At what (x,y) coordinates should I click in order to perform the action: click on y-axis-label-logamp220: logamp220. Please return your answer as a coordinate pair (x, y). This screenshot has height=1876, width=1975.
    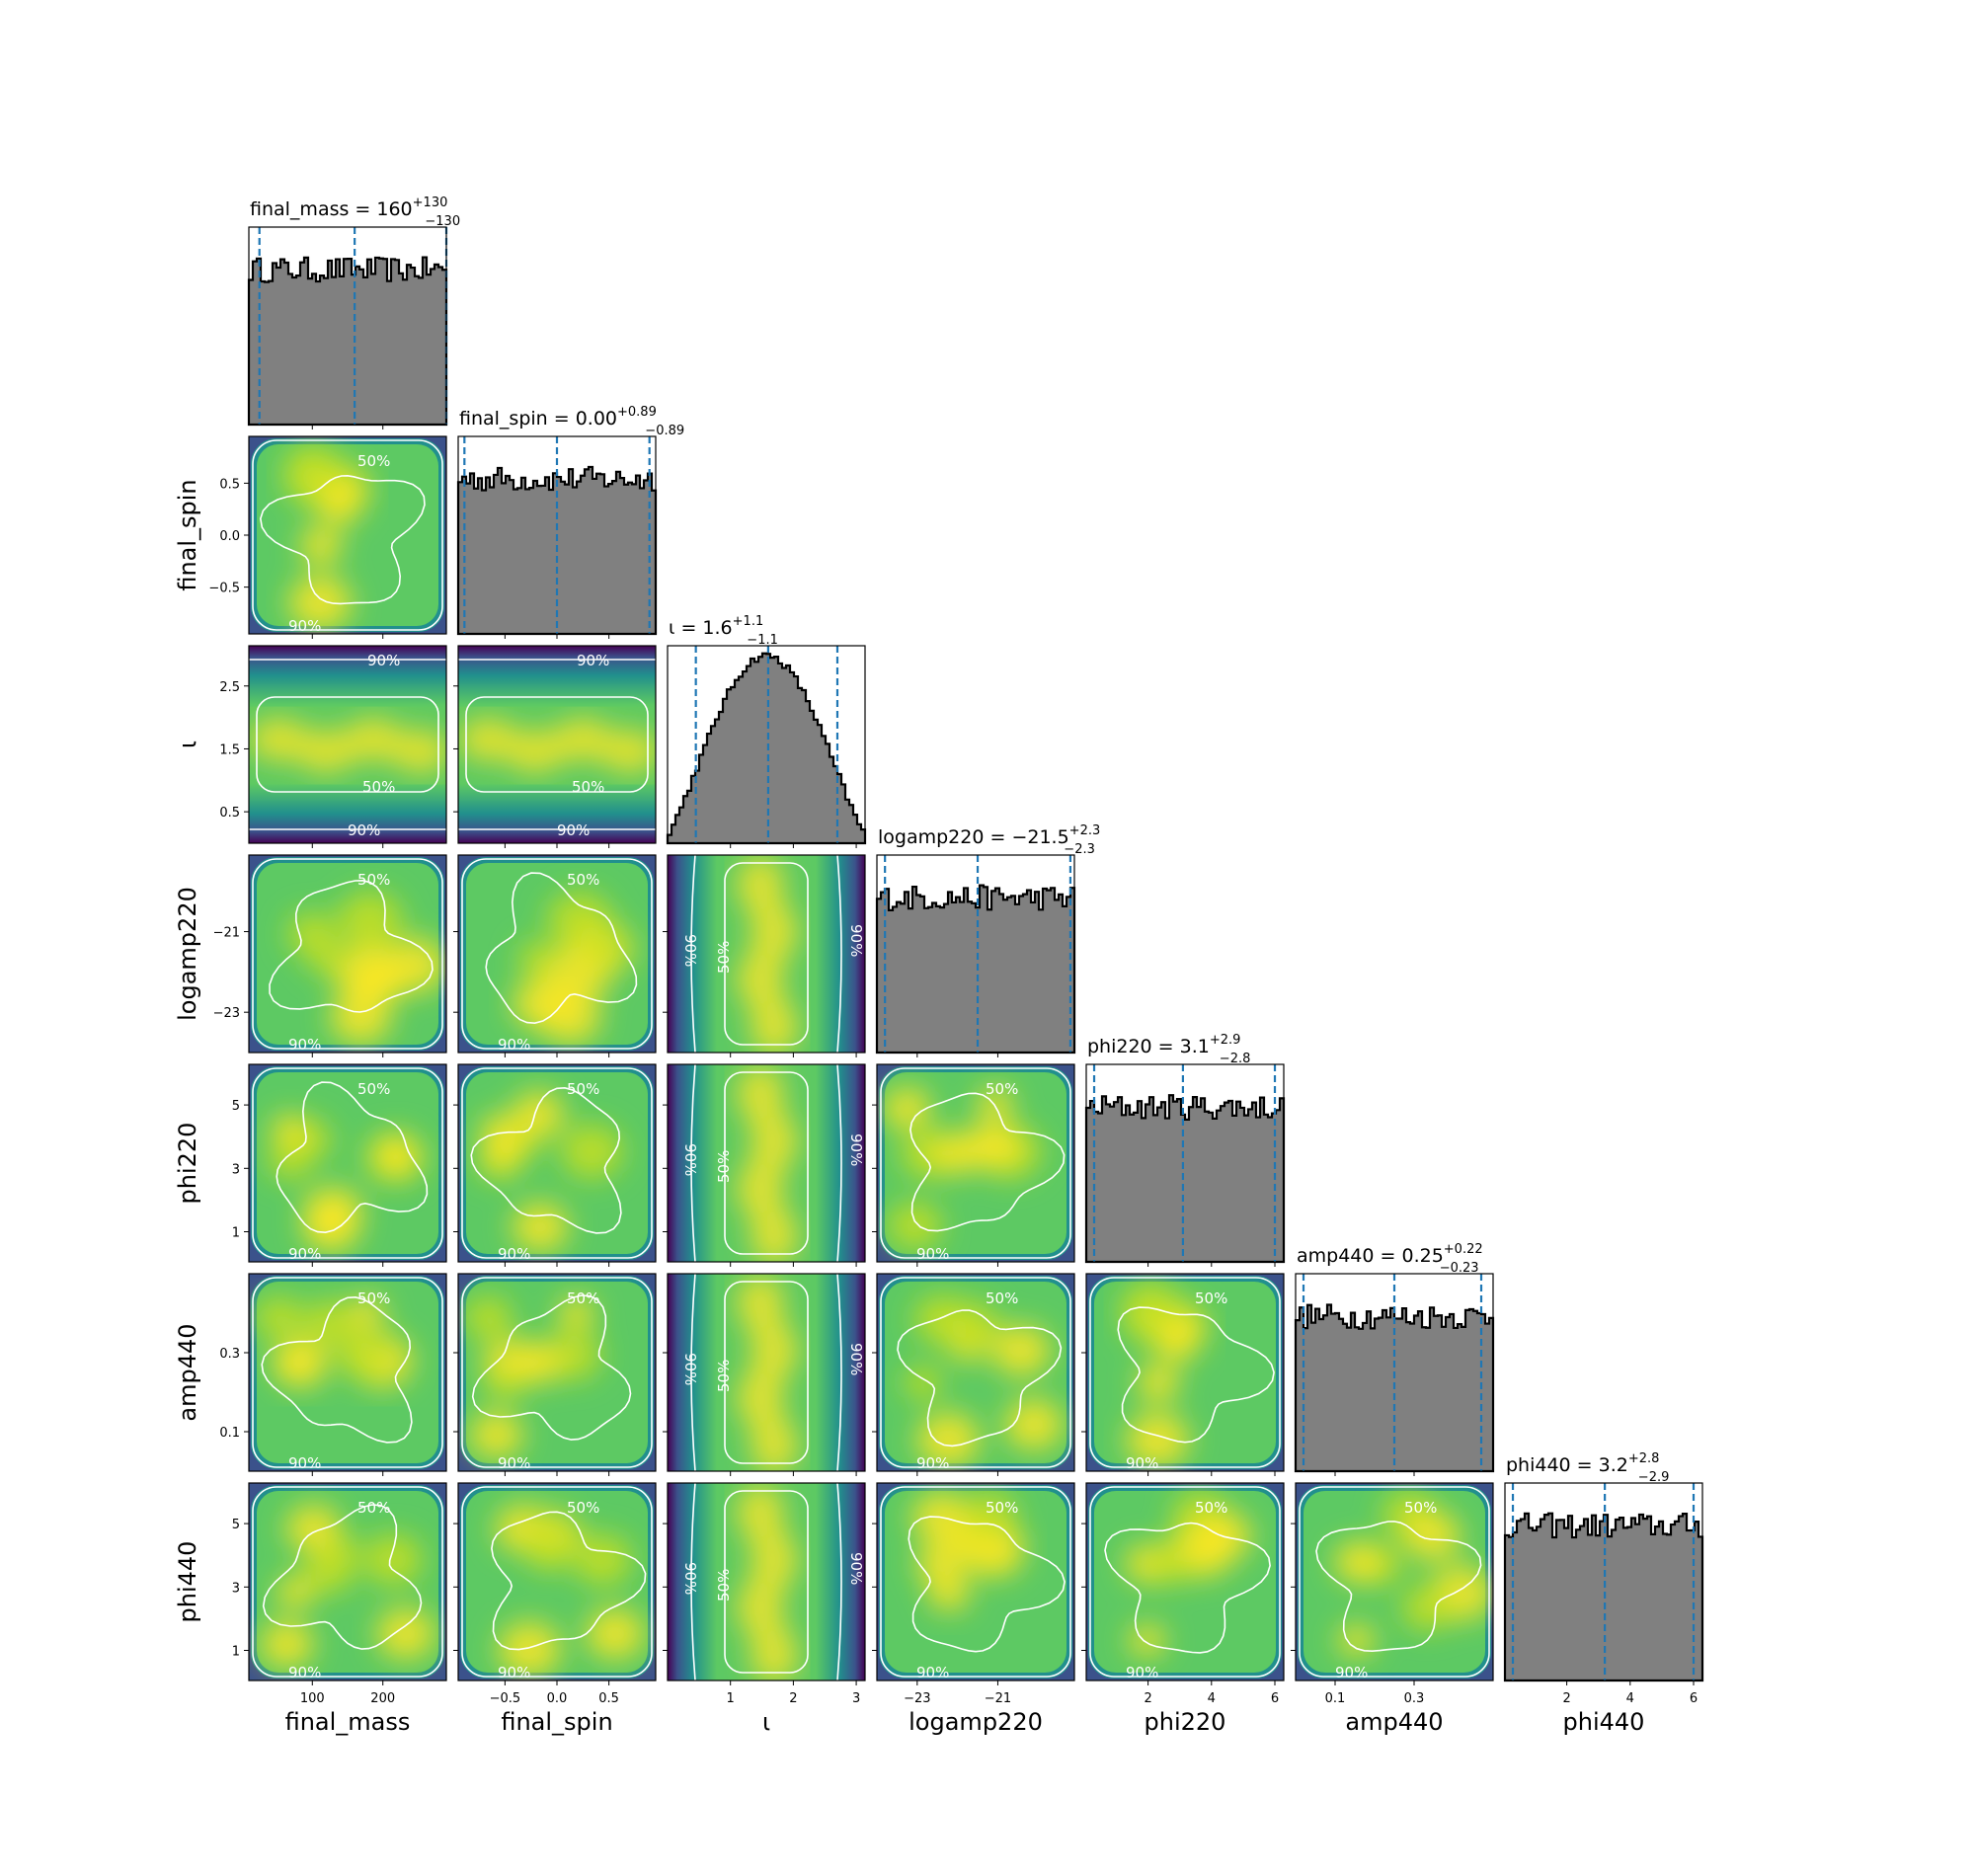
    Looking at the image, I should click on (187, 954).